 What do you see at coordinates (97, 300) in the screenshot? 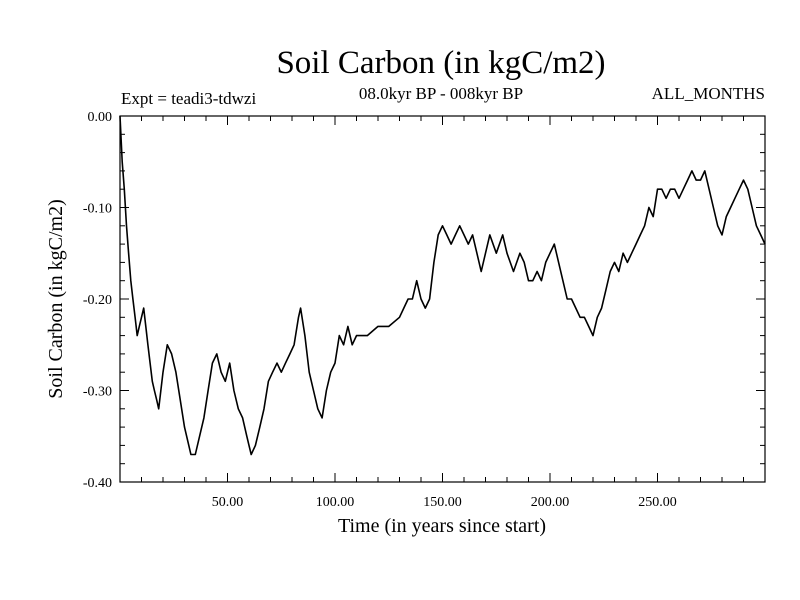
I see `y-tick-label: -0.20` at bounding box center [97, 300].